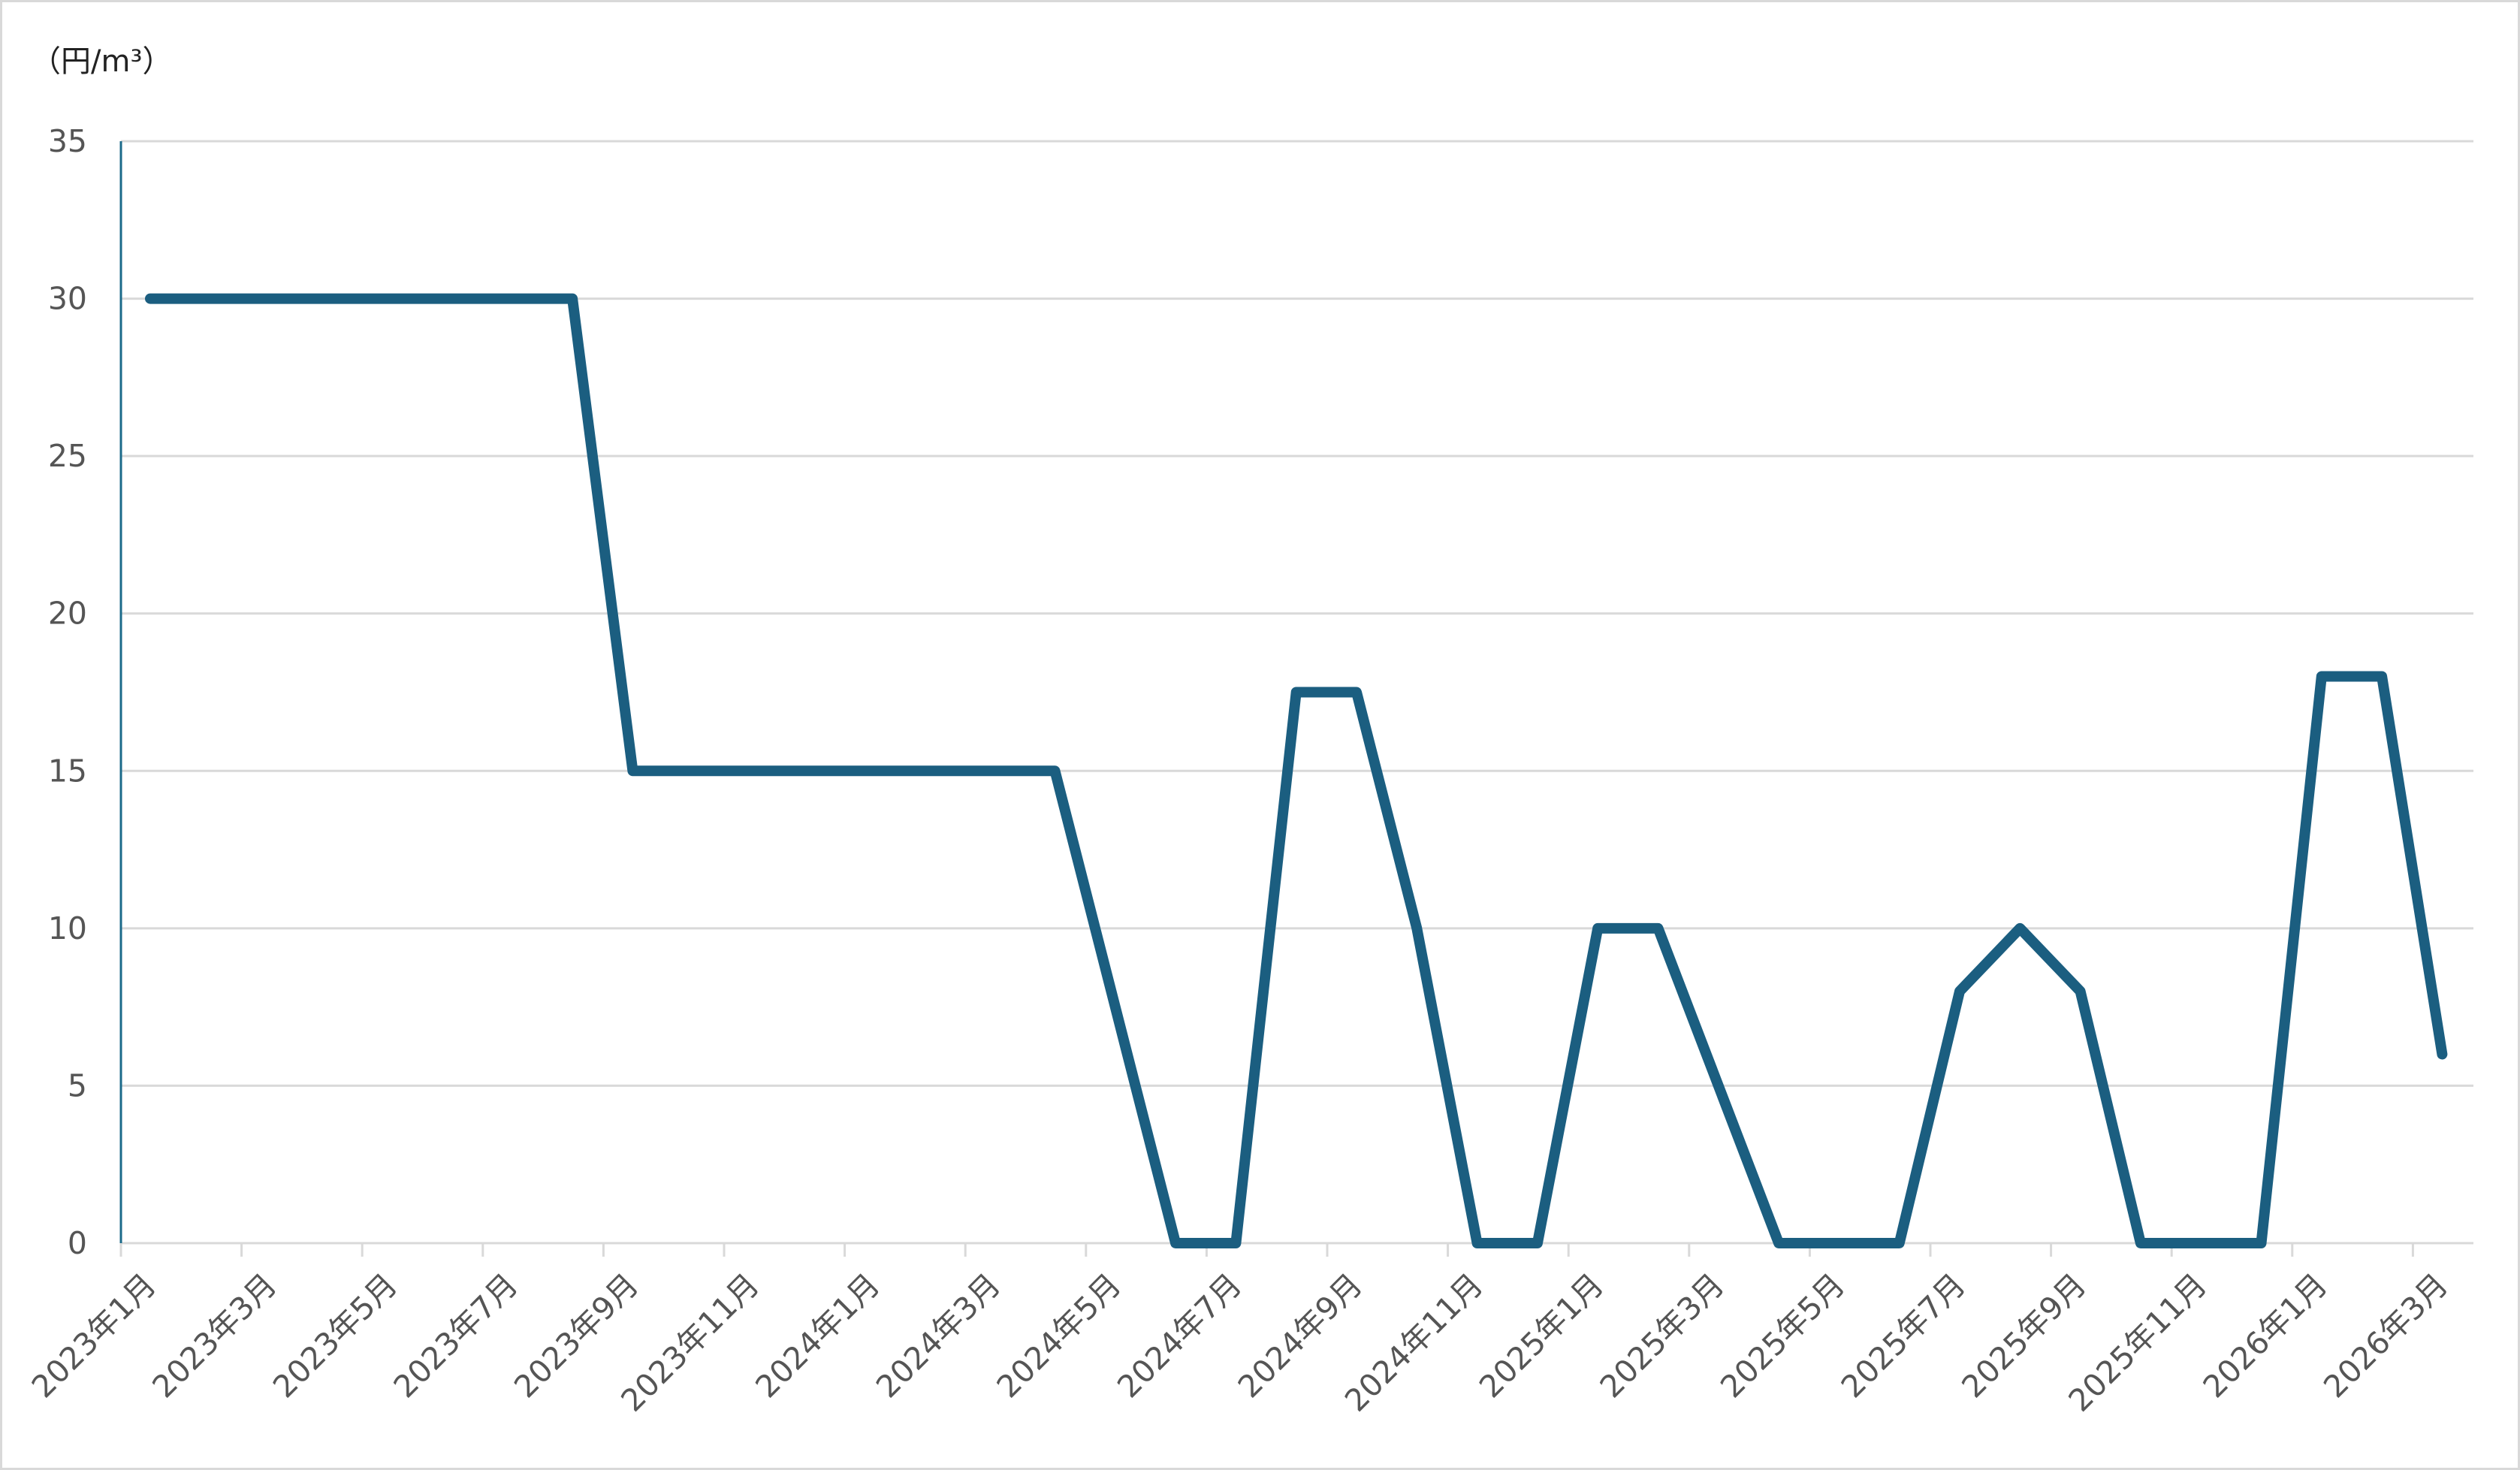 The image size is (2520, 1470). Describe the element at coordinates (1903, 1335) in the screenshot. I see `x-tick-label: 2025年7月` at that location.